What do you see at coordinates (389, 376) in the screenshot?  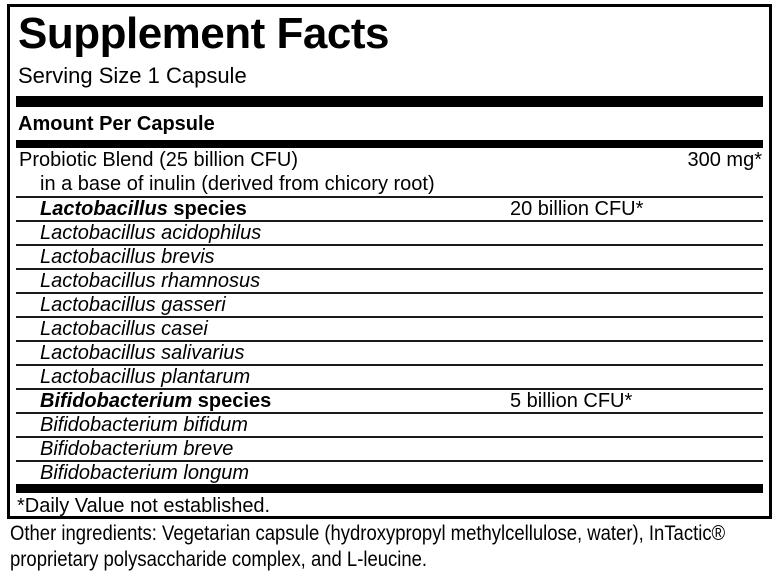 I see `table-row-l-plantarum: Lactobacillus plantarum` at bounding box center [389, 376].